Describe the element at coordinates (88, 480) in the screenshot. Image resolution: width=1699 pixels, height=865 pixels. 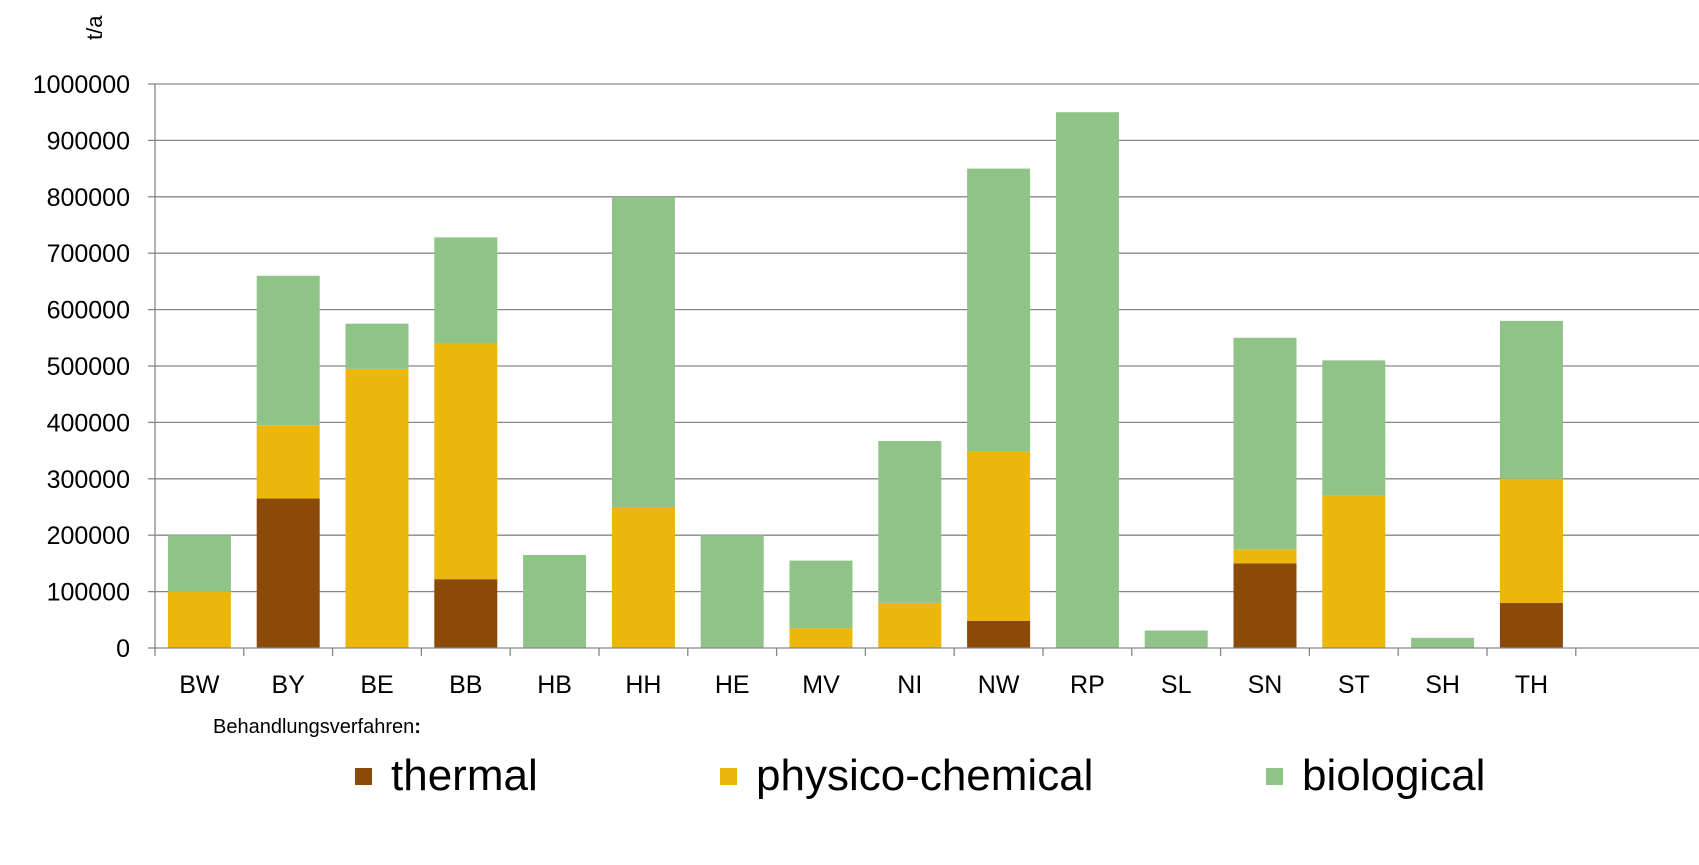
I see `y-tick-label: 300000` at that location.